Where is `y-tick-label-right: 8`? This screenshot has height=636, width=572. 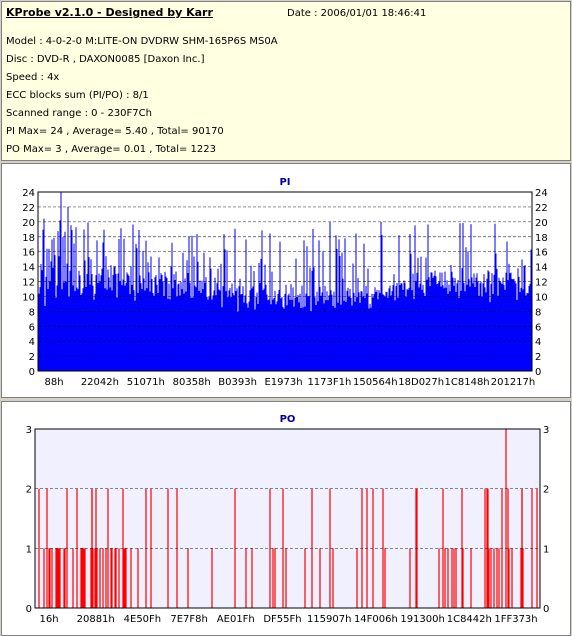 y-tick-label-right: 8 is located at coordinates (538, 312).